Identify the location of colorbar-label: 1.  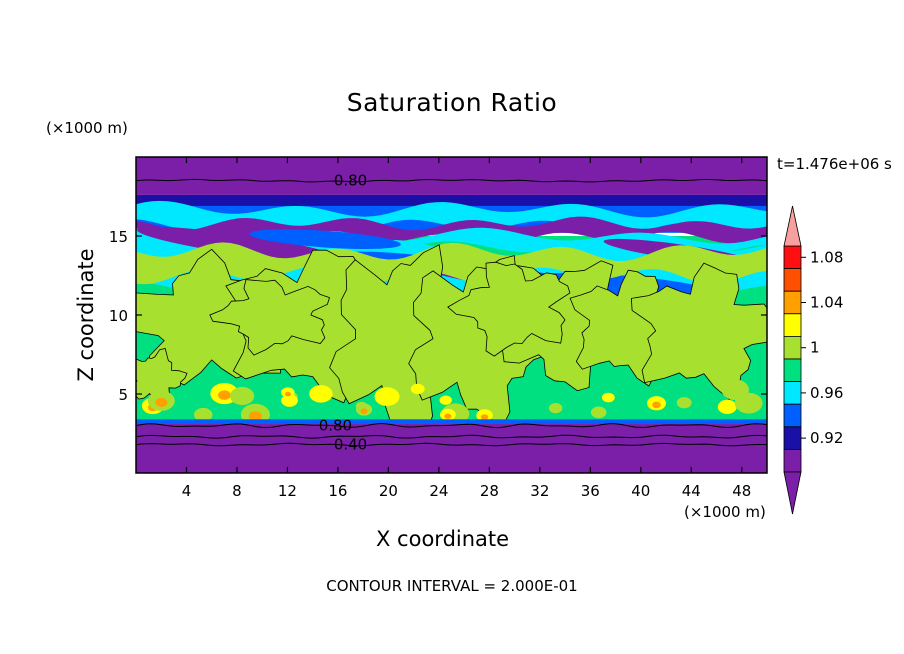
(815, 348).